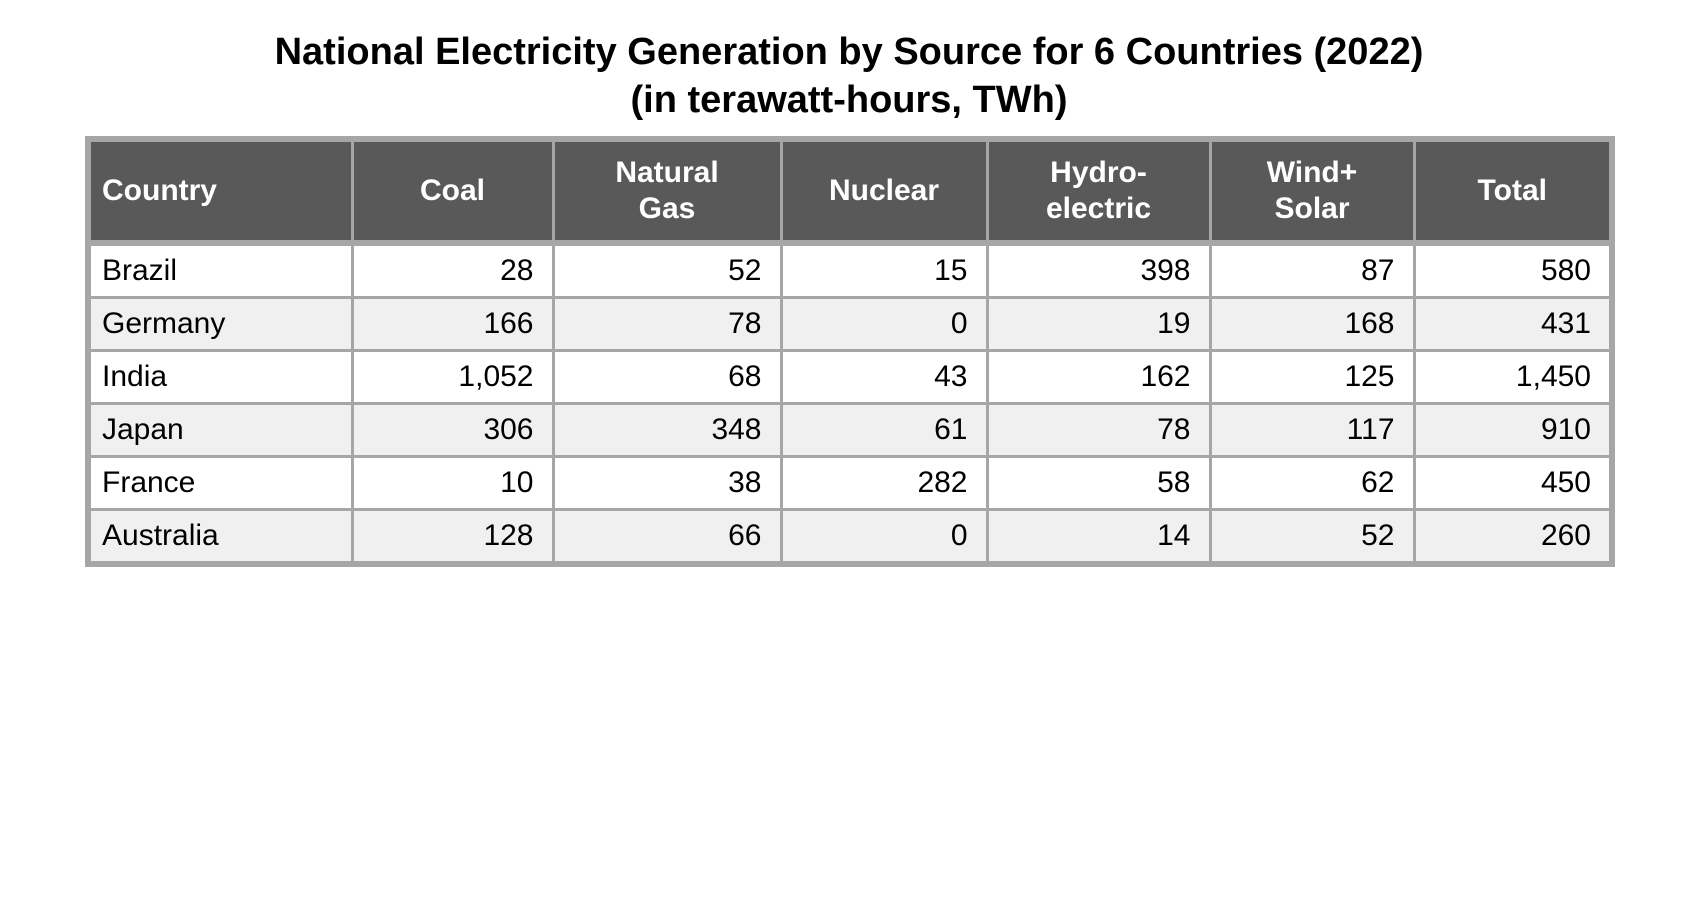  I want to click on cell-country: India, so click(220, 377).